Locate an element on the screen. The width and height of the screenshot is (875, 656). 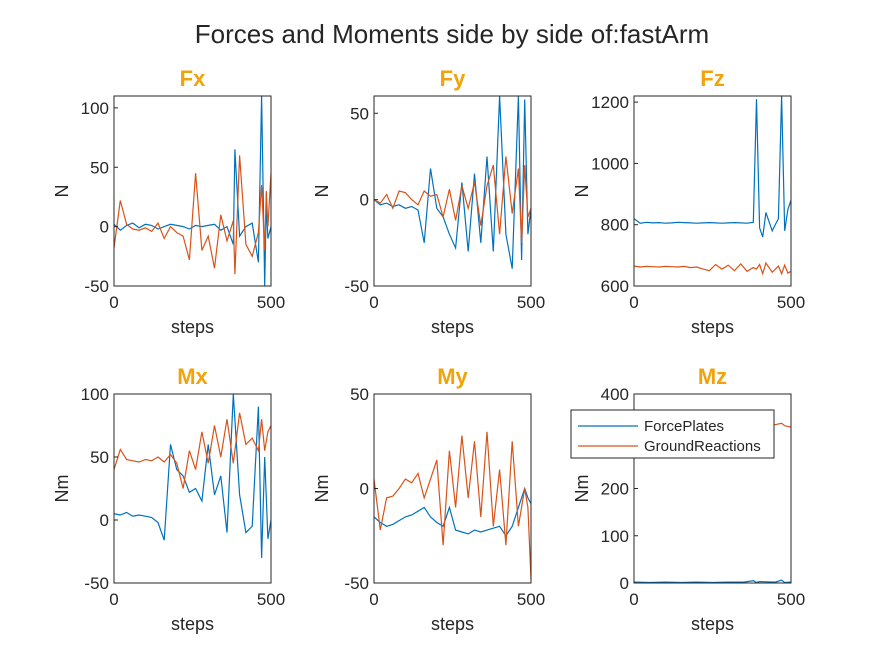
legend-entry-label: ForcePlates is located at coordinates (684, 426).